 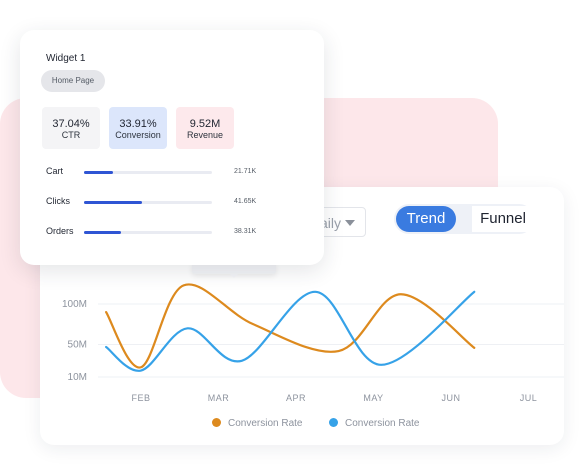 I want to click on metric-value: 9.52M, so click(x=205, y=124).